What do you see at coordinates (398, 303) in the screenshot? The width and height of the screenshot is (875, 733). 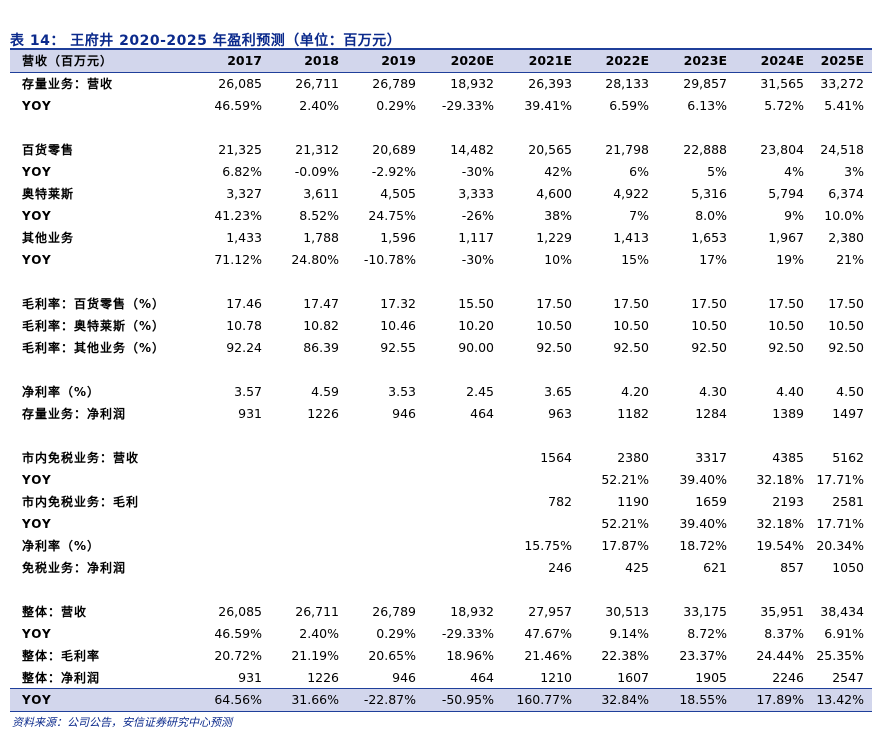 I see `table-cell: 17.32` at bounding box center [398, 303].